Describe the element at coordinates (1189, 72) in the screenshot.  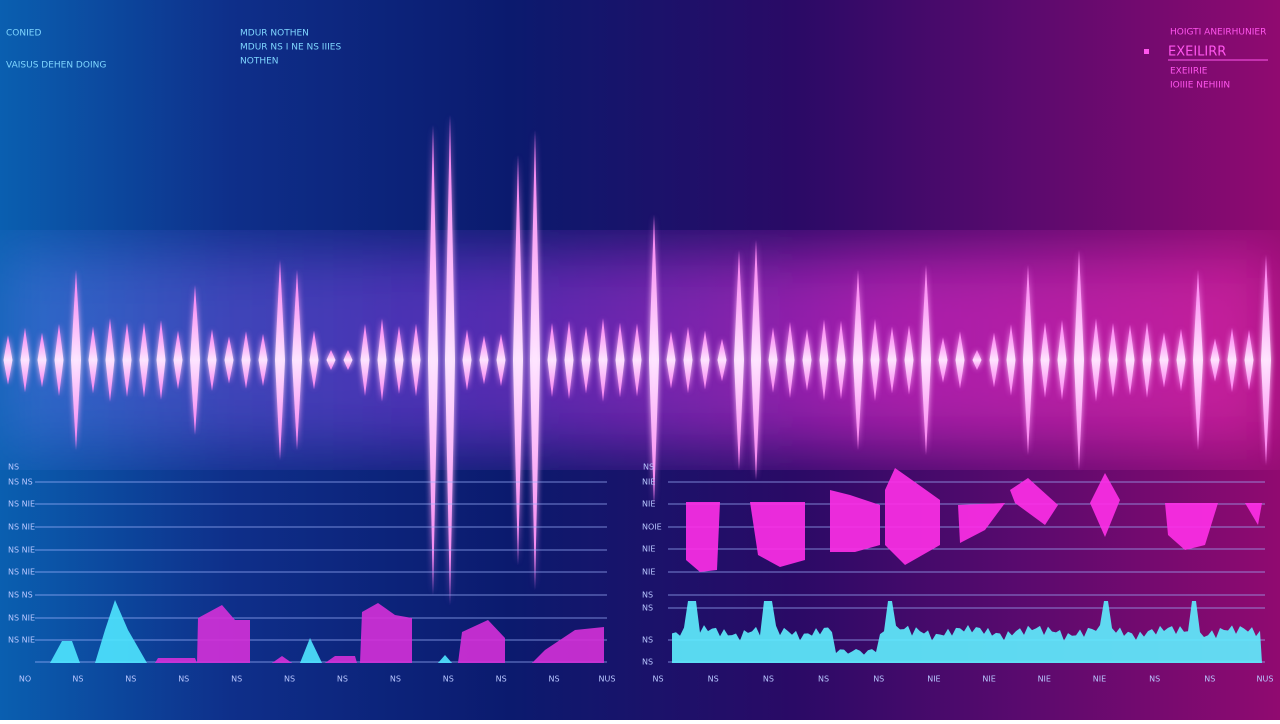
I see `header-line: EXEIIRIE` at that location.